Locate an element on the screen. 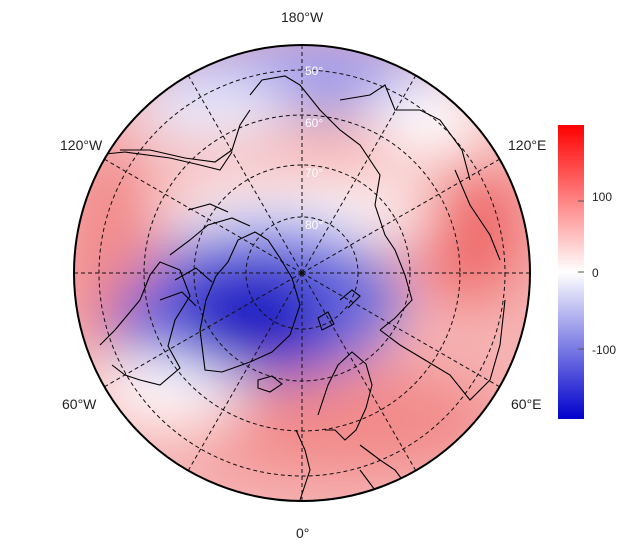  asia-borders is located at coordinates (442, 285).